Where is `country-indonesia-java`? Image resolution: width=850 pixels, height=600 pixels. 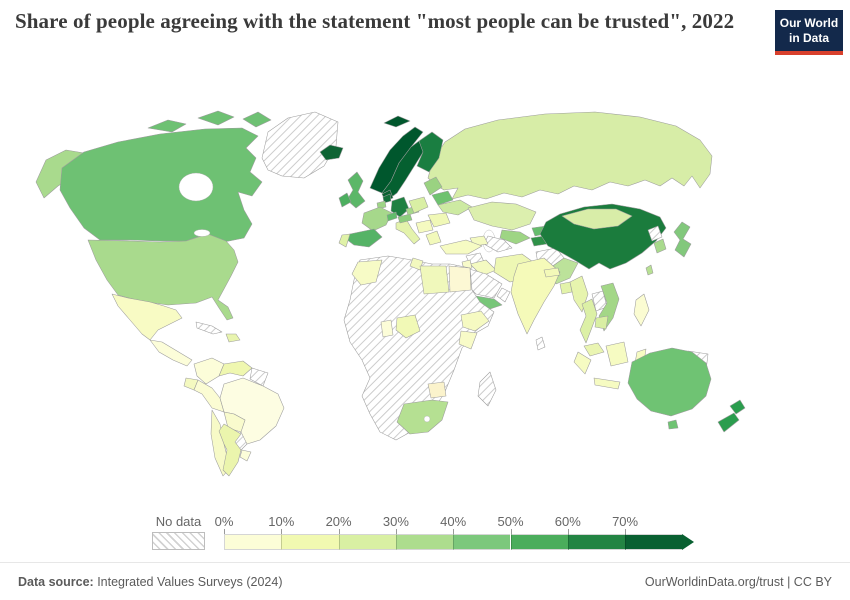 country-indonesia-java is located at coordinates (607, 383).